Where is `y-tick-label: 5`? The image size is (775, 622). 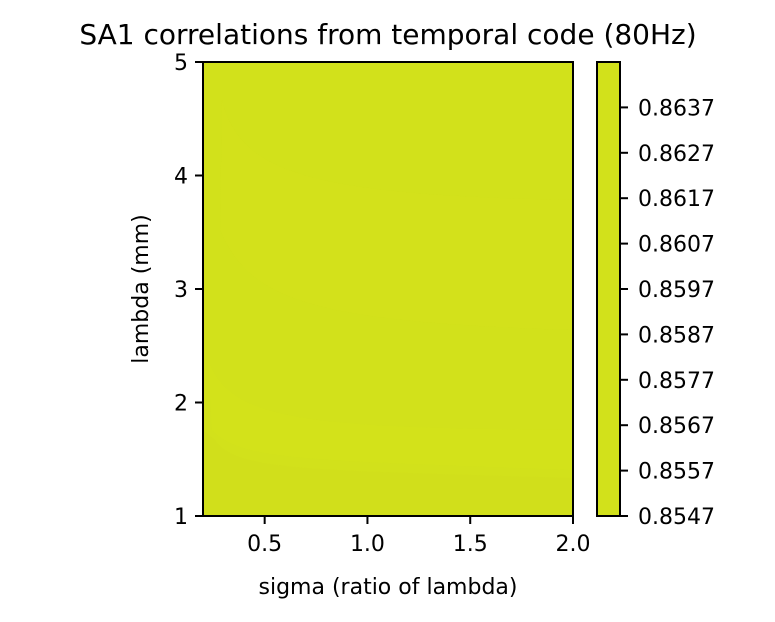 y-tick-label: 5 is located at coordinates (181, 63).